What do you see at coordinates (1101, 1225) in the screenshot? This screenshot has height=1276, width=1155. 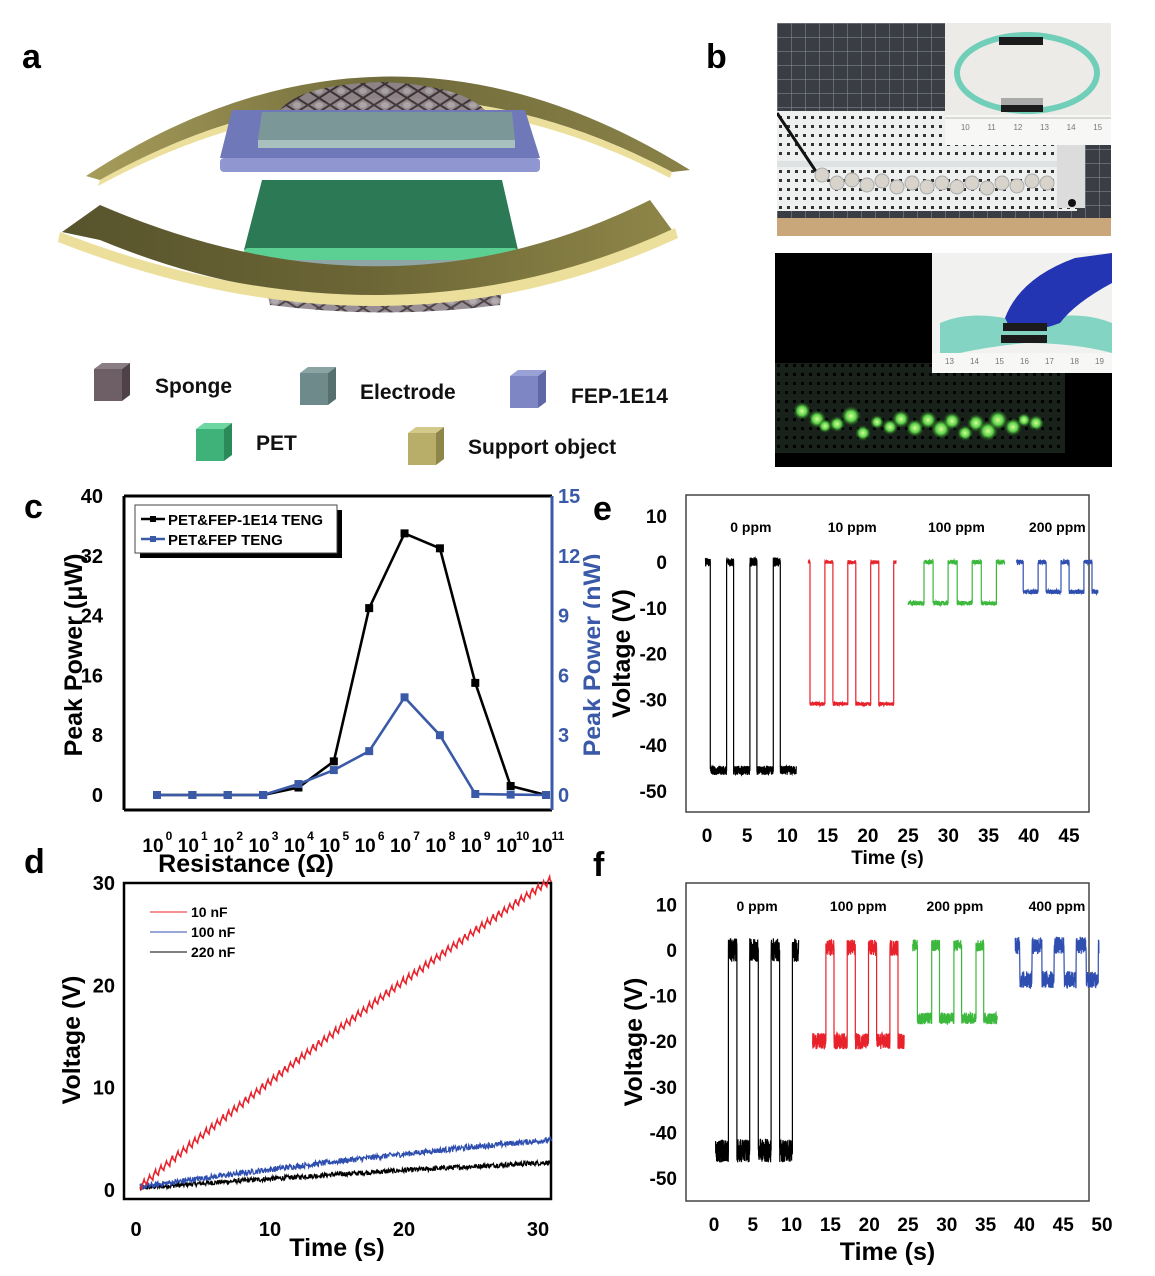 I see `x-tick-label: 50` at bounding box center [1101, 1225].